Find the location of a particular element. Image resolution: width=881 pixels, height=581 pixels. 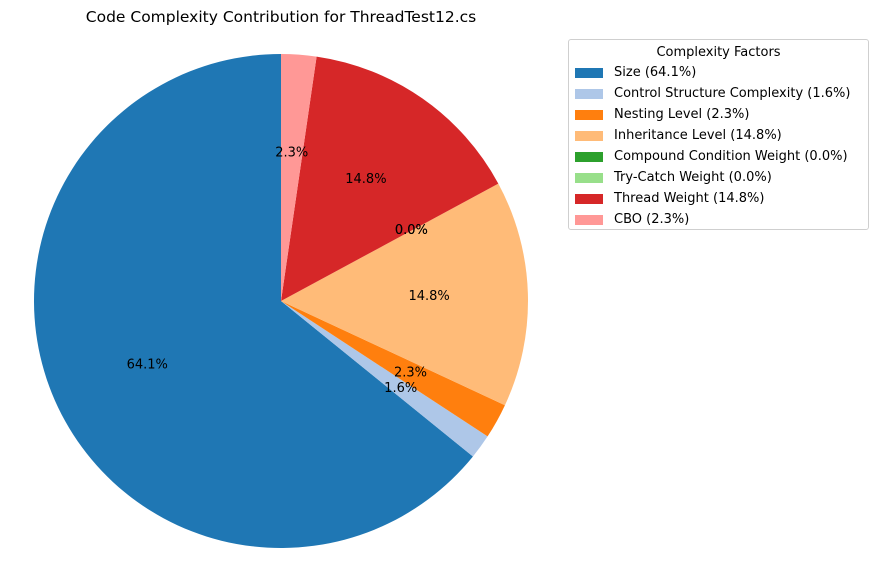

slice-label-try-catch-weight: 0.0% is located at coordinates (411, 230).